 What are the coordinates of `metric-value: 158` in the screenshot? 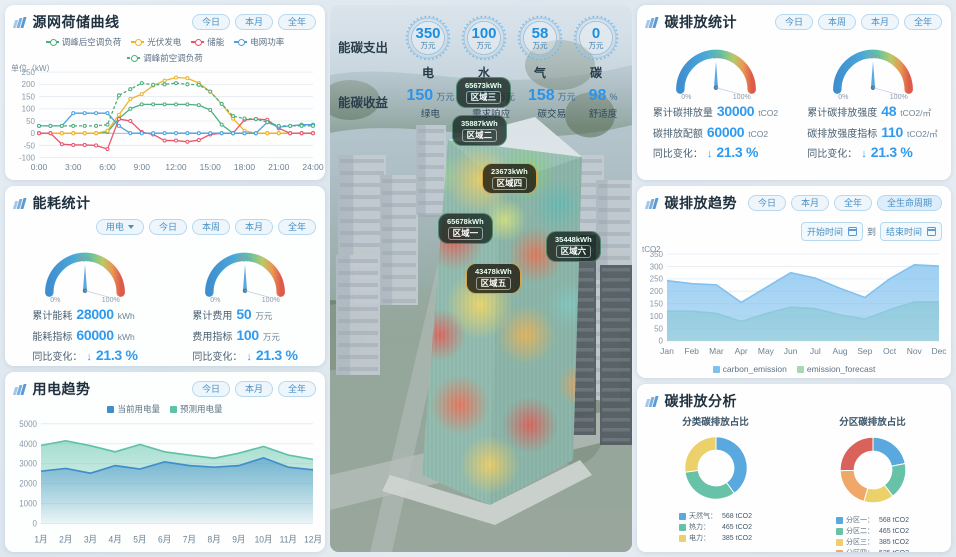 It's located at (541, 95).